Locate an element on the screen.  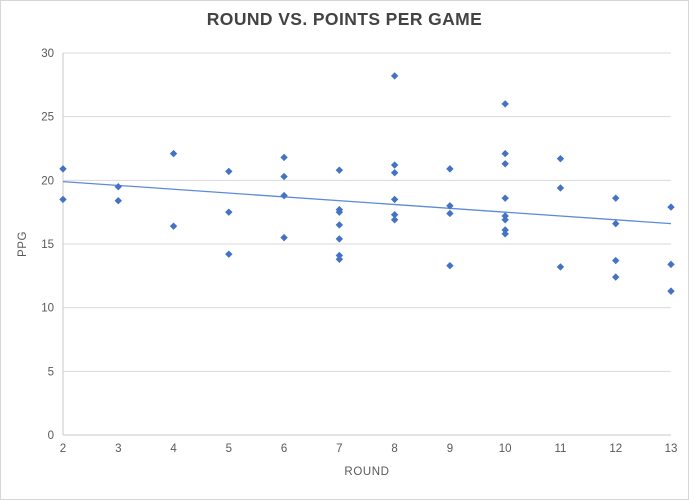
y-tick-label: 5 is located at coordinates (51, 372).